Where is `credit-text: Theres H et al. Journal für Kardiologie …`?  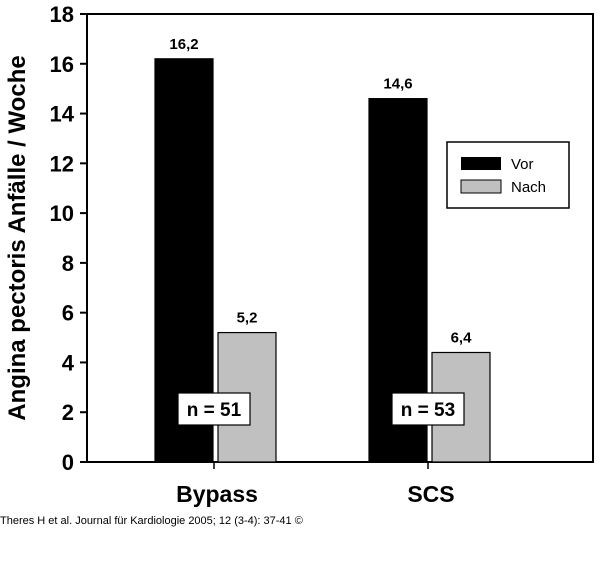 credit-text: Theres H et al. Journal für Kardiologie … is located at coordinates (151, 521).